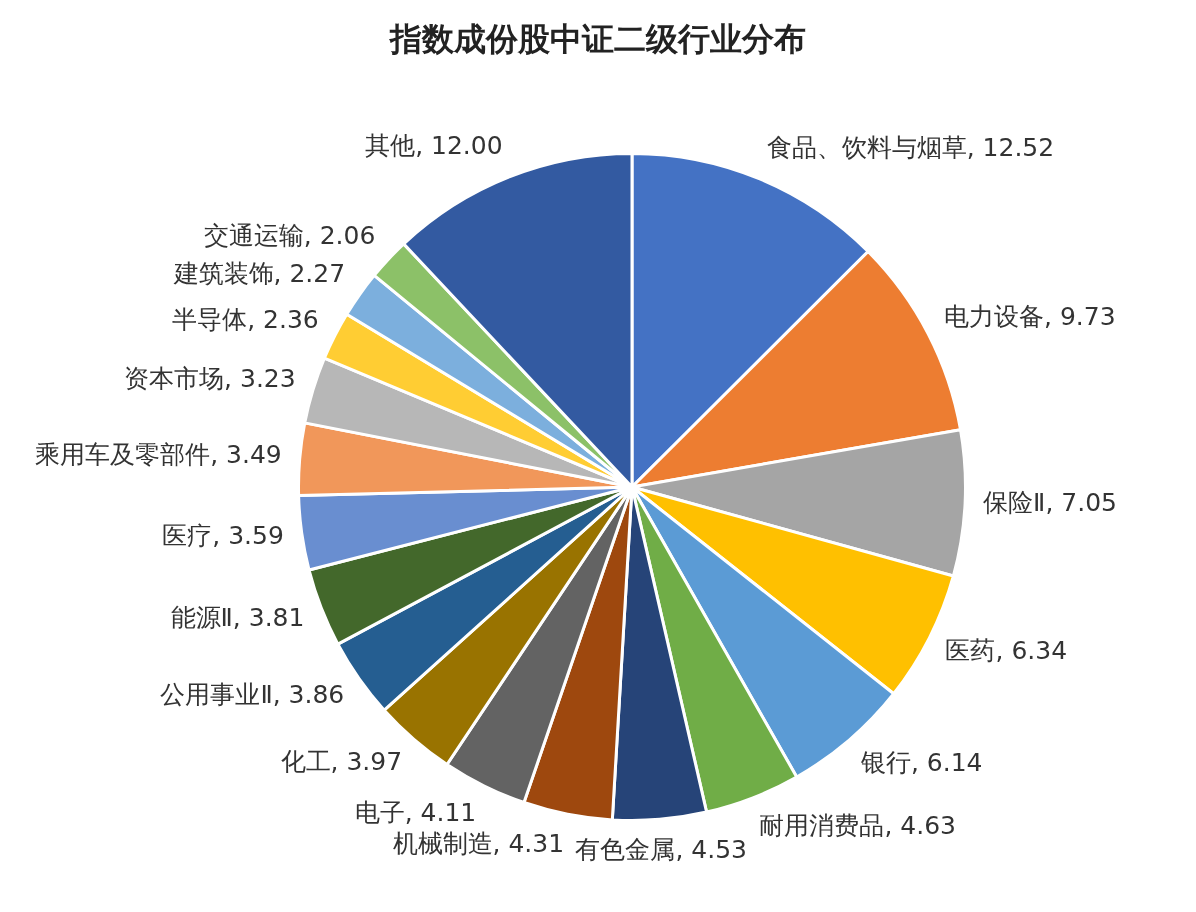  What do you see at coordinates (245, 319) in the screenshot?
I see `slice-label: 半导体, 2.36` at bounding box center [245, 319].